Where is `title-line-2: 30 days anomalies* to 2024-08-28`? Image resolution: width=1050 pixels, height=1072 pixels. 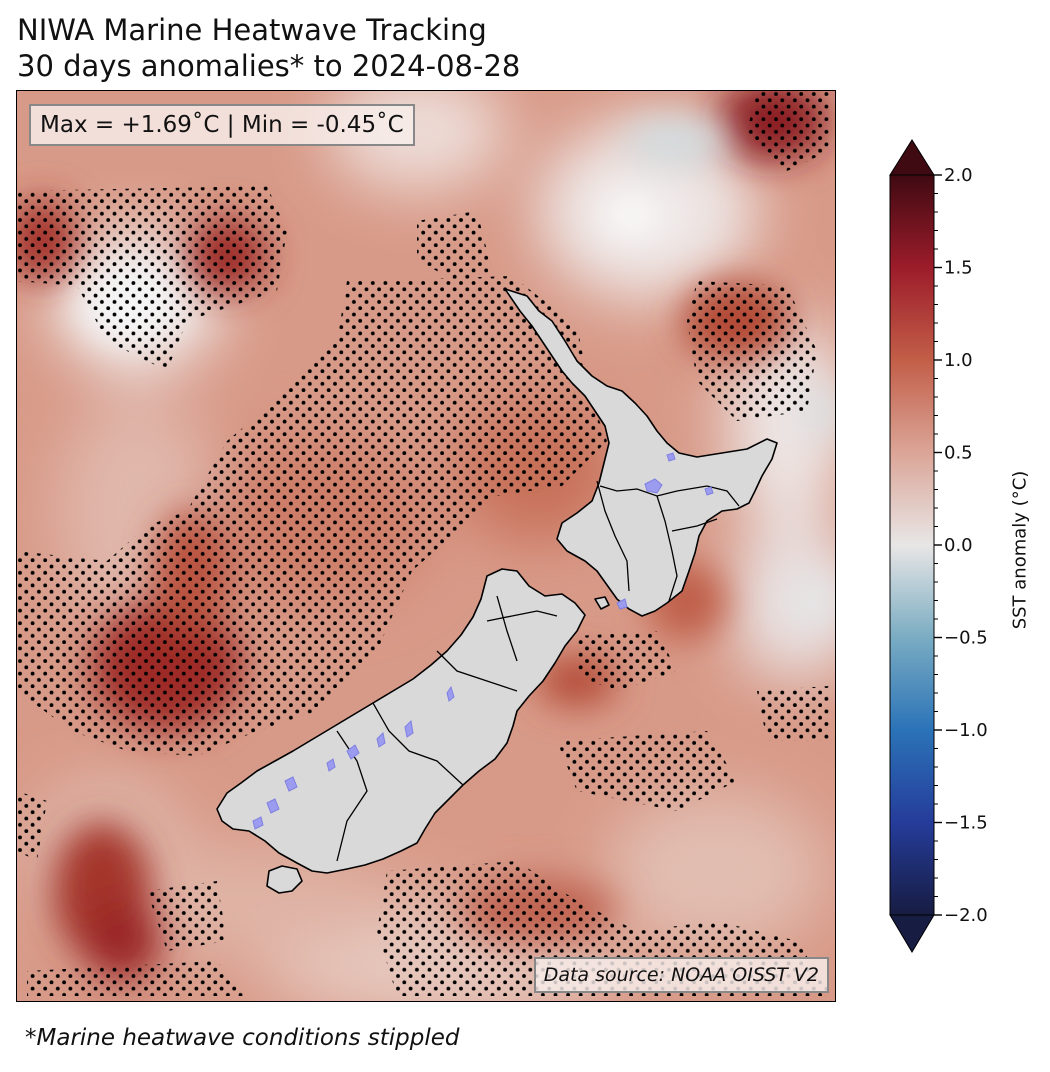 title-line-2: 30 days anomalies* to 2024-08-28 is located at coordinates (269, 66).